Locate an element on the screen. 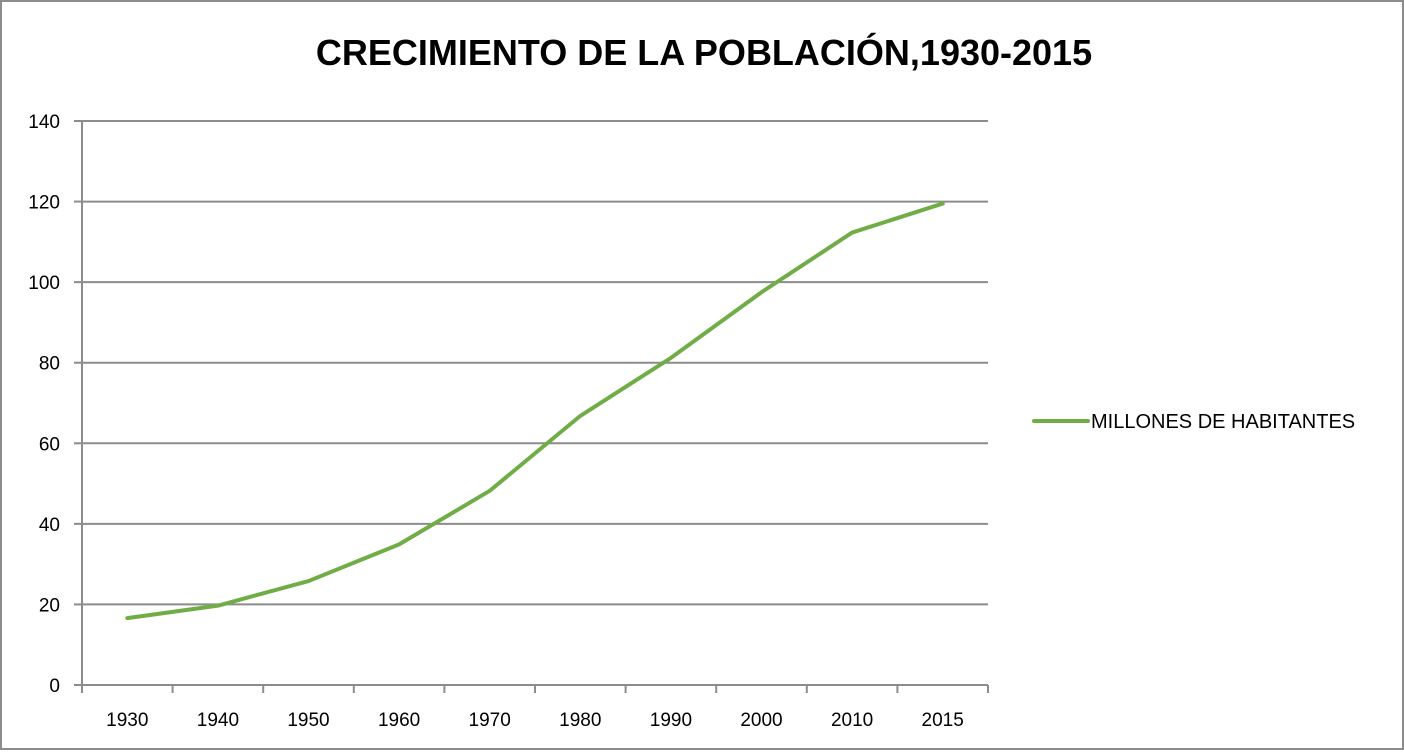  legend: MILLONES DE HABITANTES is located at coordinates (1194, 422).